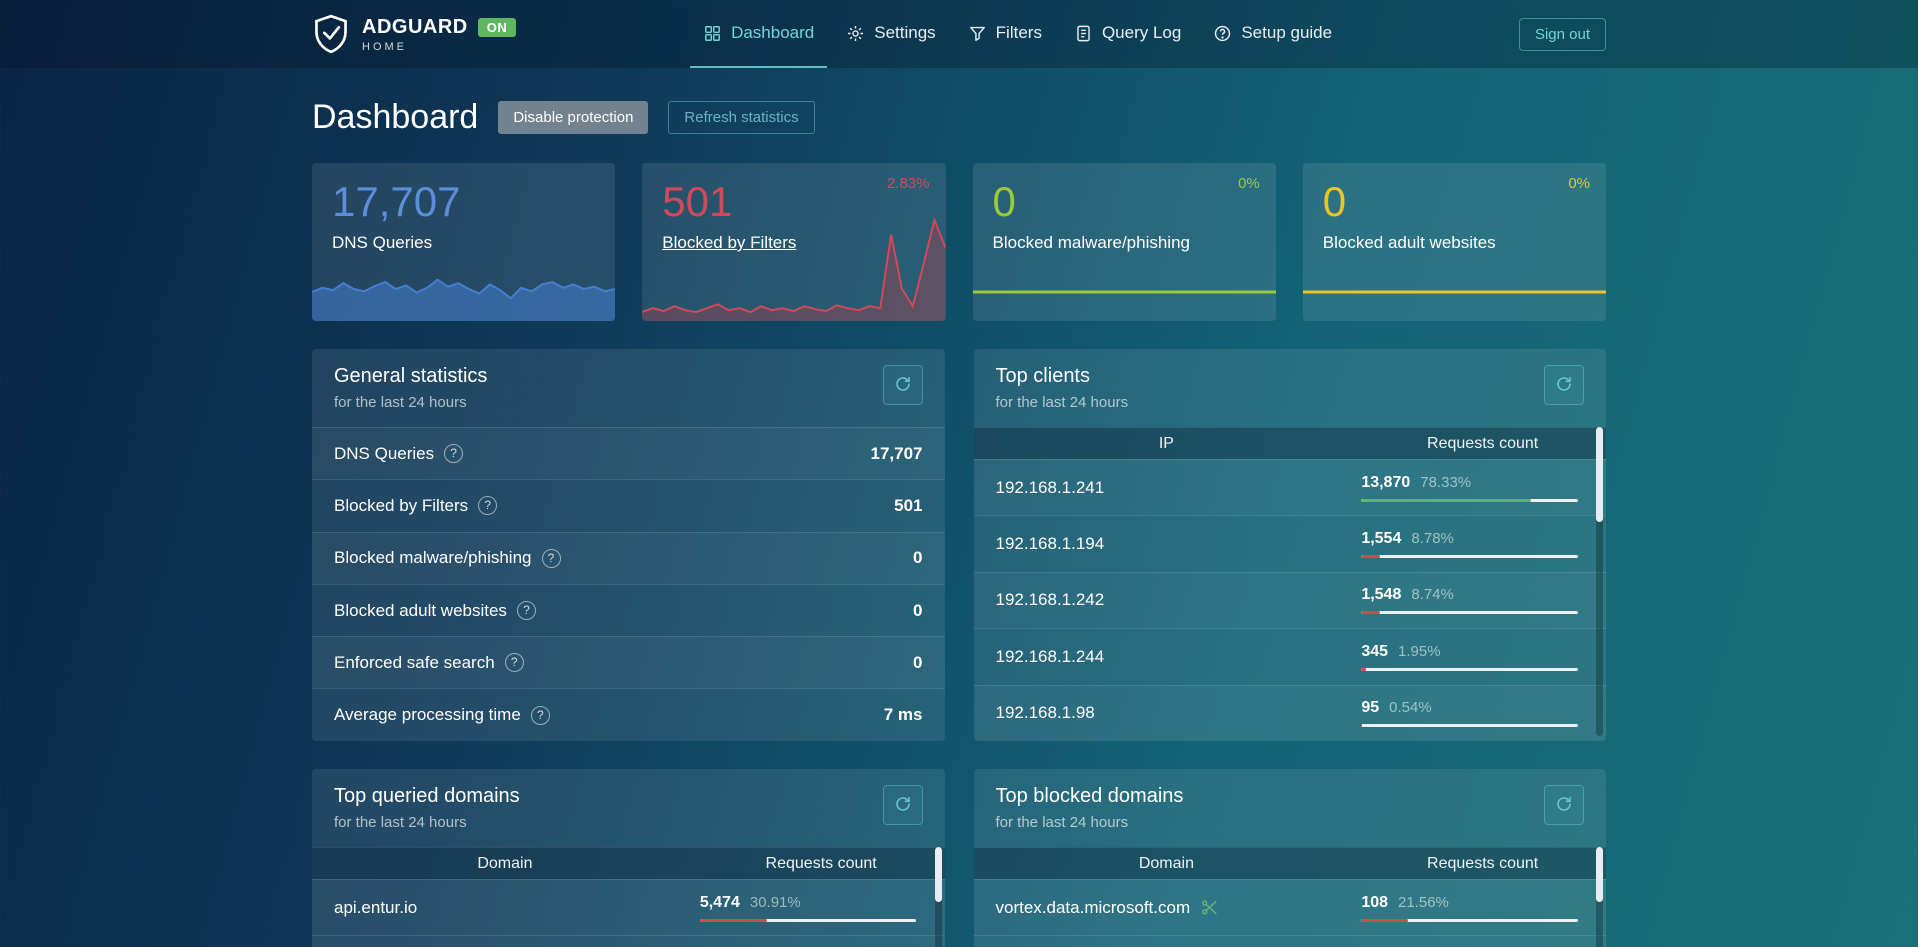 The height and width of the screenshot is (947, 1918). Describe the element at coordinates (1289, 656) in the screenshot. I see `client-row: 192.168.1.244 345 1.95%` at that location.